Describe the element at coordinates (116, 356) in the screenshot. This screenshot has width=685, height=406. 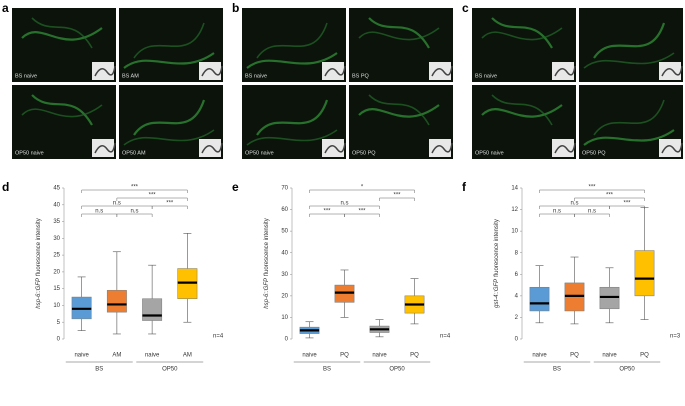
I see `x-tick-label: AM` at that location.